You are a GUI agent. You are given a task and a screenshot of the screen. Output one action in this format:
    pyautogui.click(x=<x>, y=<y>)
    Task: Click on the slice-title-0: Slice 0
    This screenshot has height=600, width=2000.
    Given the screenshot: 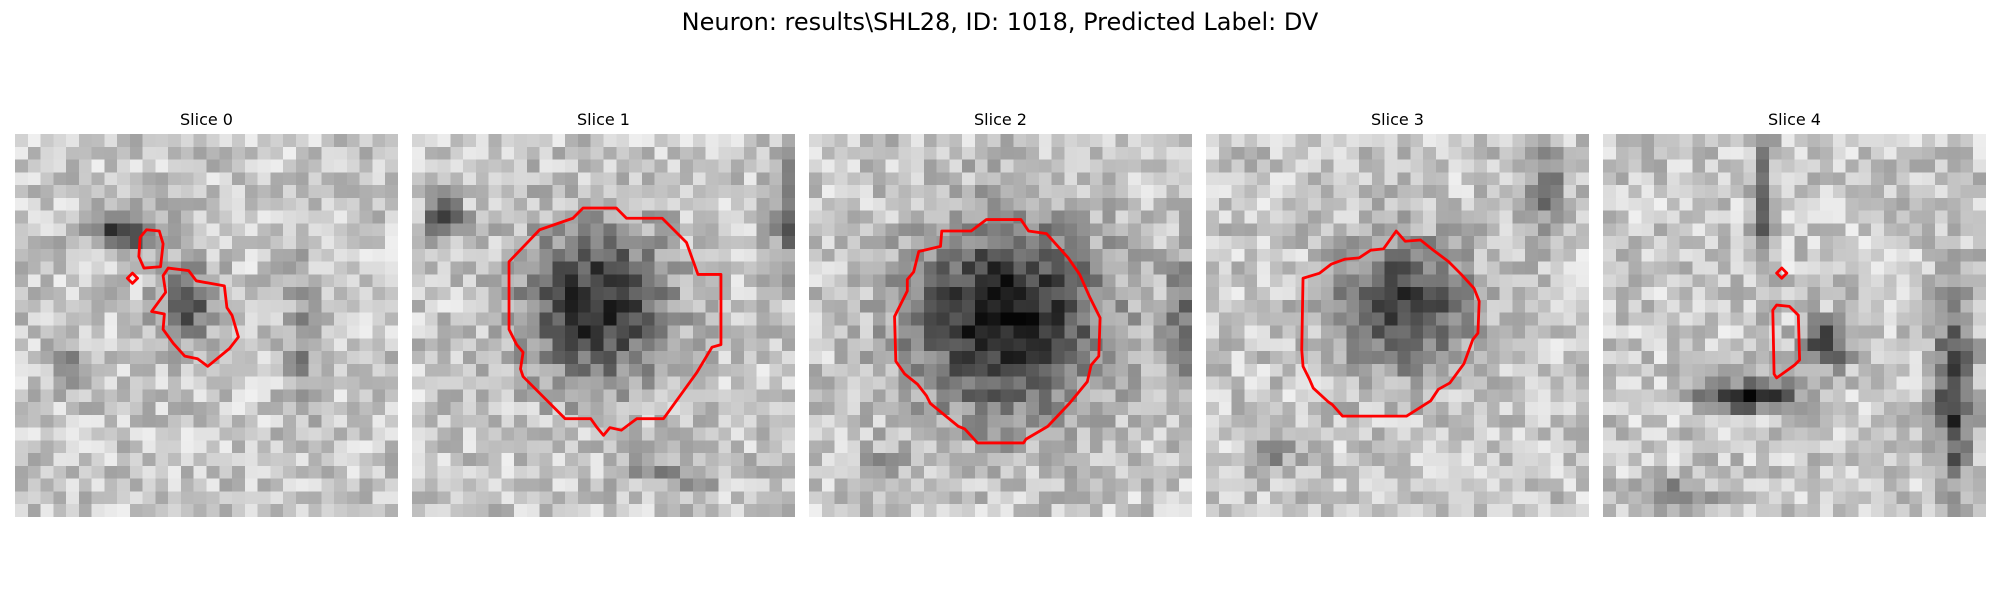 What is the action you would take?
    pyautogui.click(x=206, y=119)
    